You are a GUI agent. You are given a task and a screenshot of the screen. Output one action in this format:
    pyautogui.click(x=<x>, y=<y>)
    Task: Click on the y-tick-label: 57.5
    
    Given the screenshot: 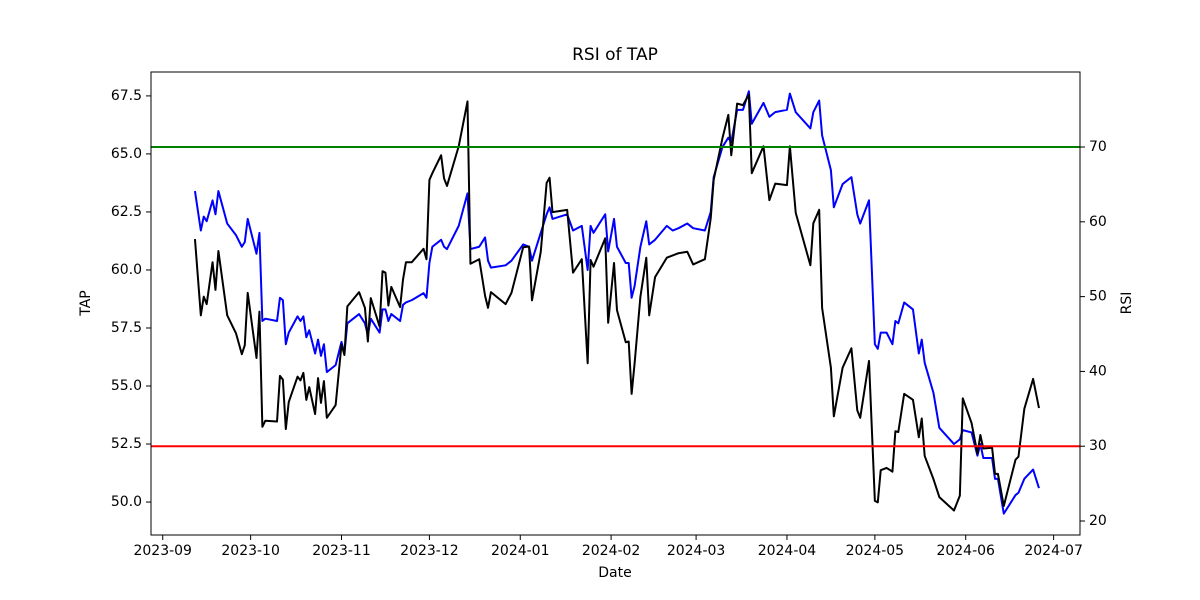 What is the action you would take?
    pyautogui.click(x=126, y=328)
    